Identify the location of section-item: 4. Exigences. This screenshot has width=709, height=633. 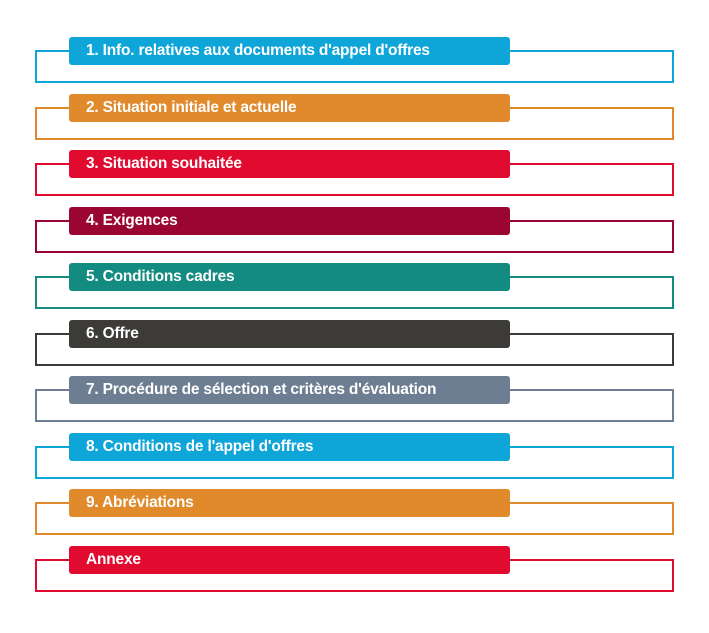
(354, 230).